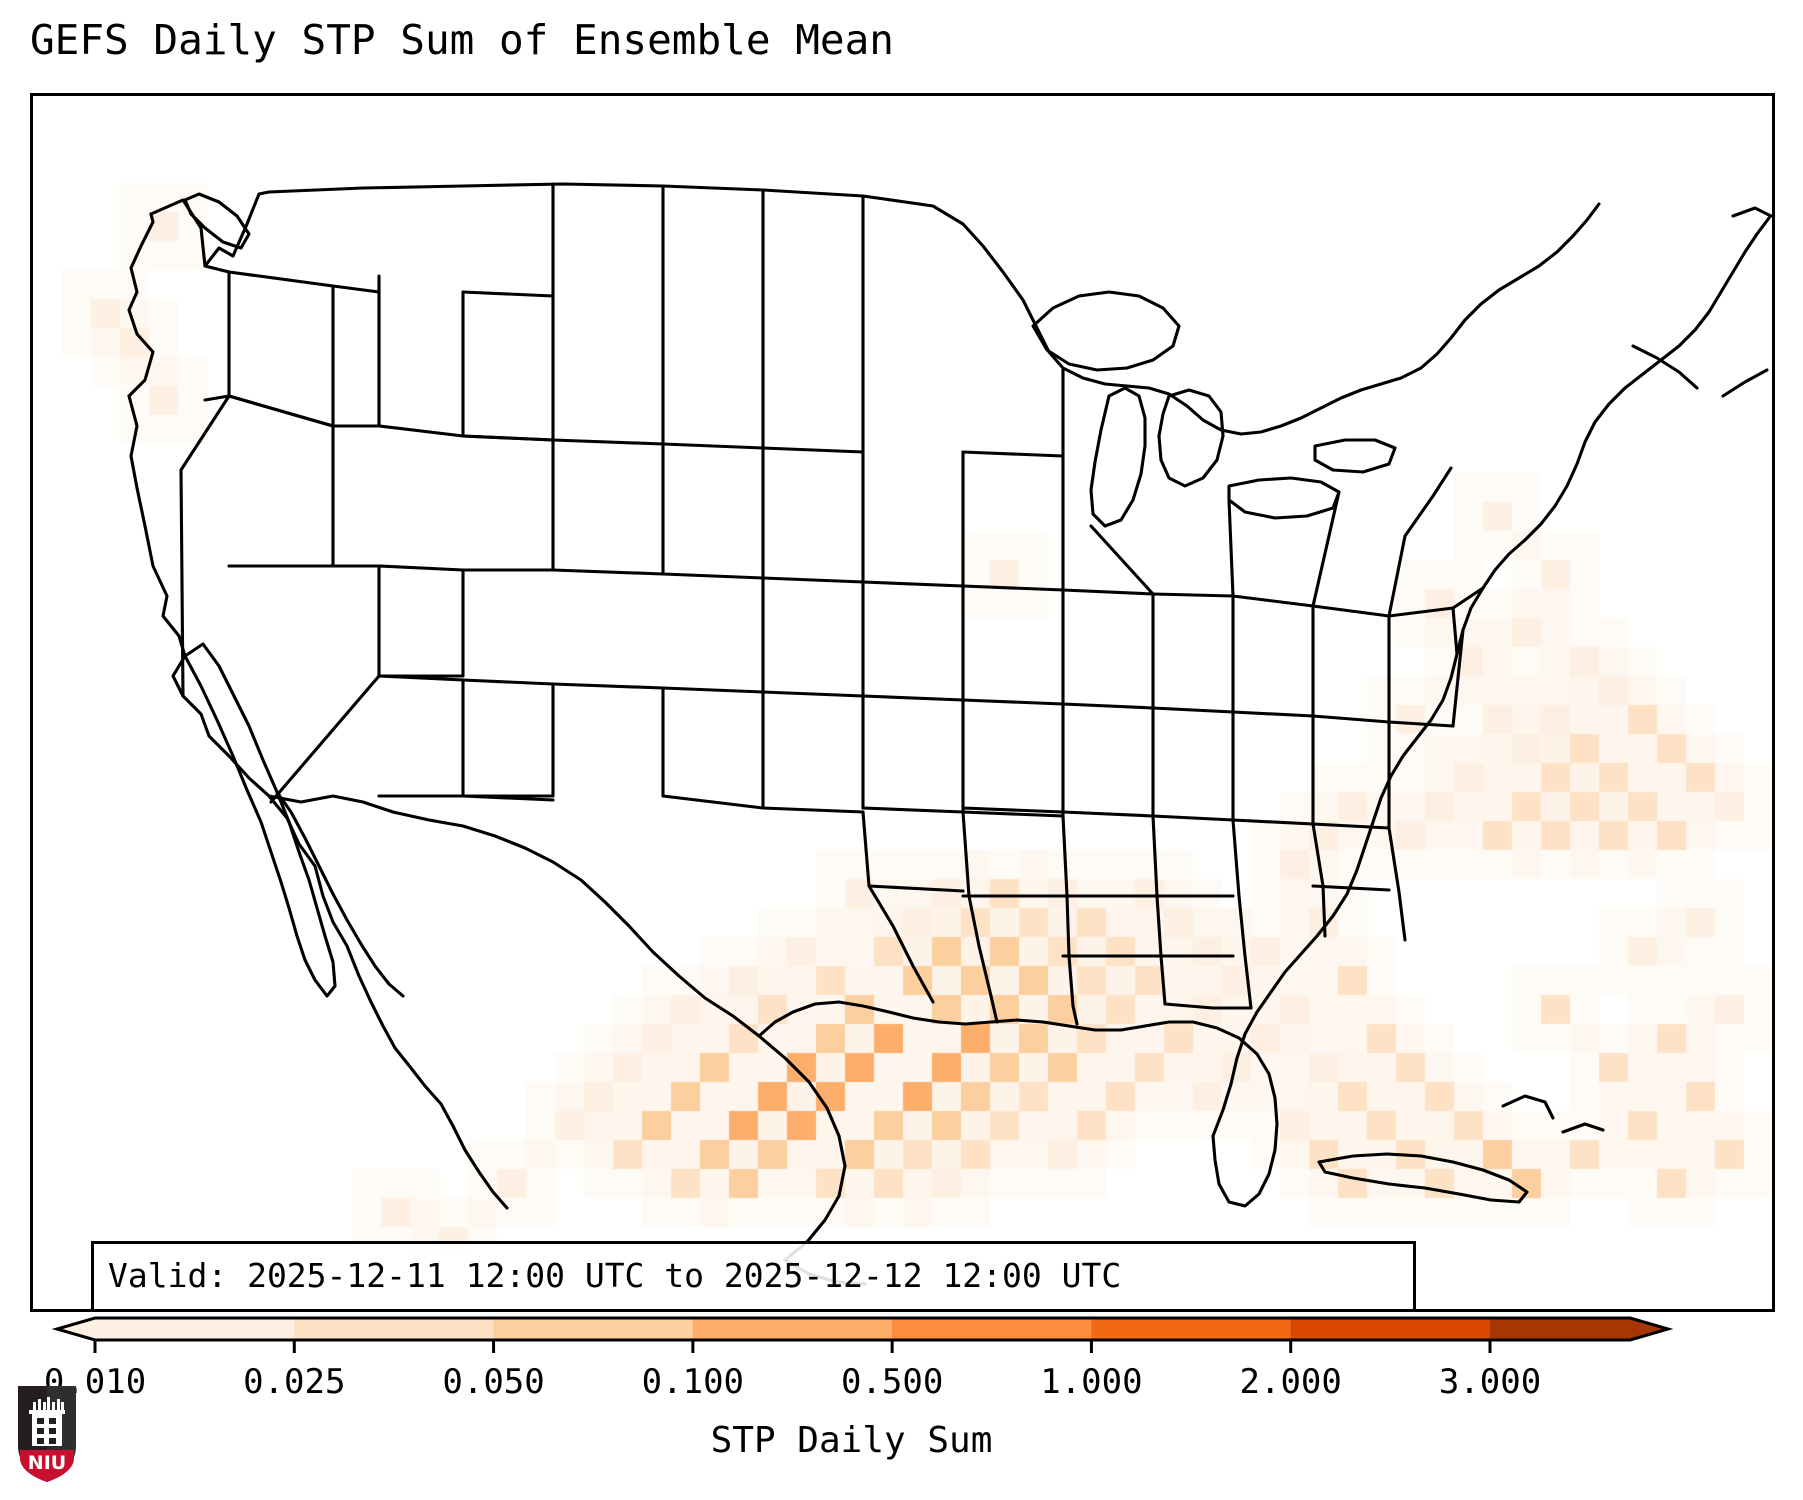 This screenshot has height=1500, width=1803. What do you see at coordinates (47, 1434) in the screenshot?
I see `niu-logo: NIU` at bounding box center [47, 1434].